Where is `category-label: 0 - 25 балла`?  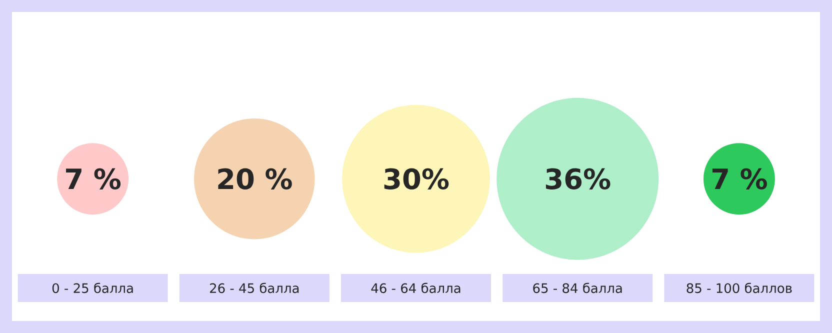 category-label: 0 - 25 балла is located at coordinates (92, 288).